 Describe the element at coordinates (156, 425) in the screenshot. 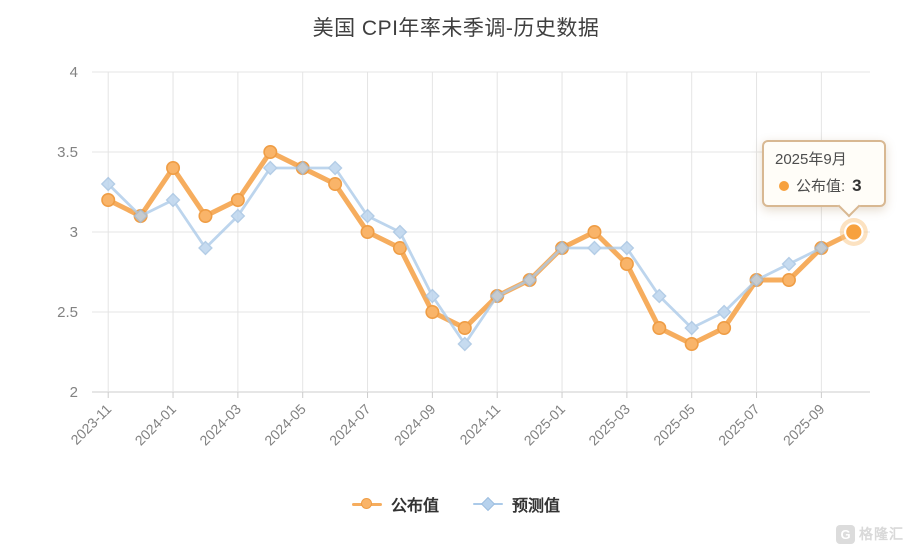

I see `x-axis-label: 2024-01` at that location.